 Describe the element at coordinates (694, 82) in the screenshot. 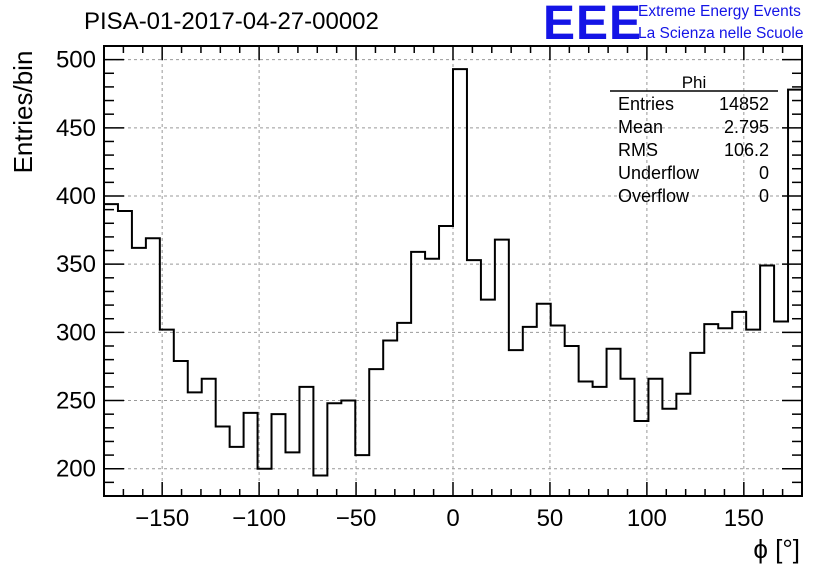

I see `stats-box-title: Phi` at that location.